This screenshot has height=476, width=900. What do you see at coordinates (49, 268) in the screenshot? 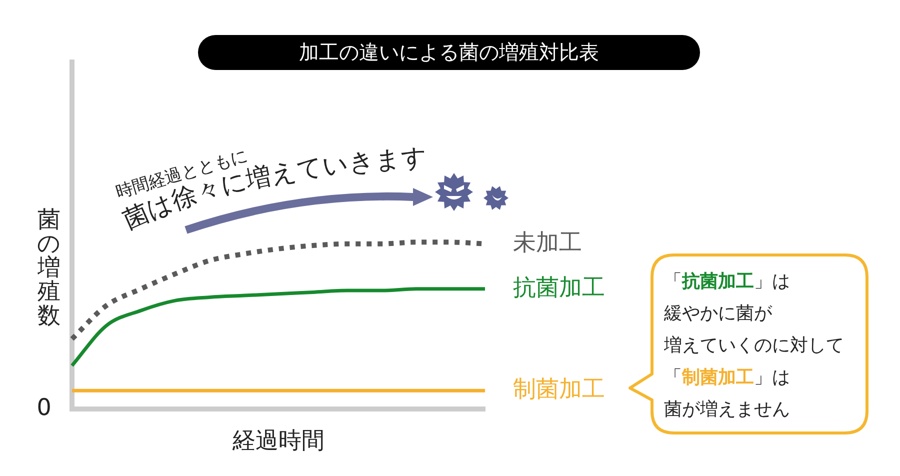
I see `y-axis-title: 菌の増殖数` at bounding box center [49, 268].